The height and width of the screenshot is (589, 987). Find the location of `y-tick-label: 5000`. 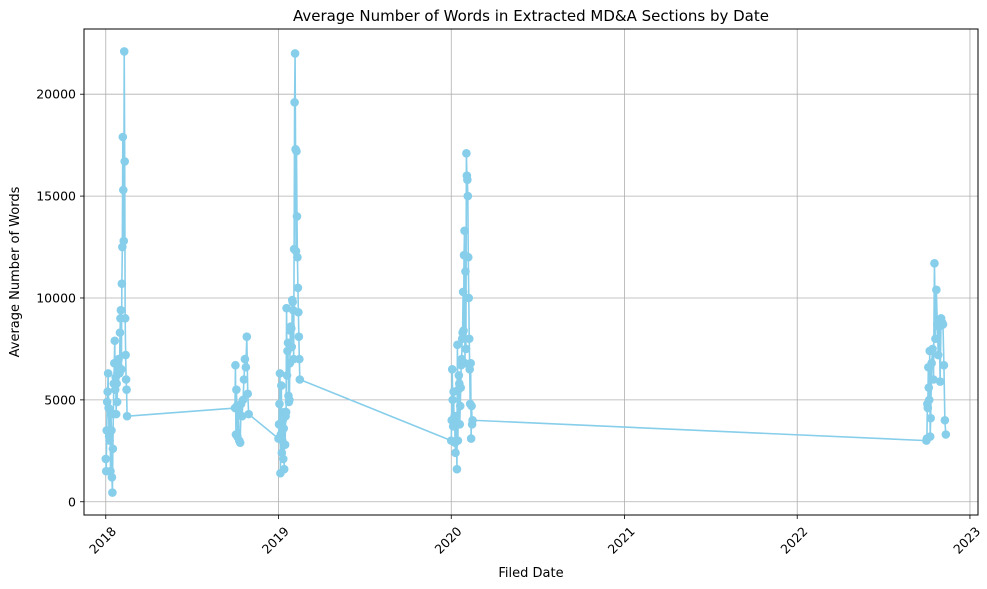

y-tick-label: 5000 is located at coordinates (60, 399).